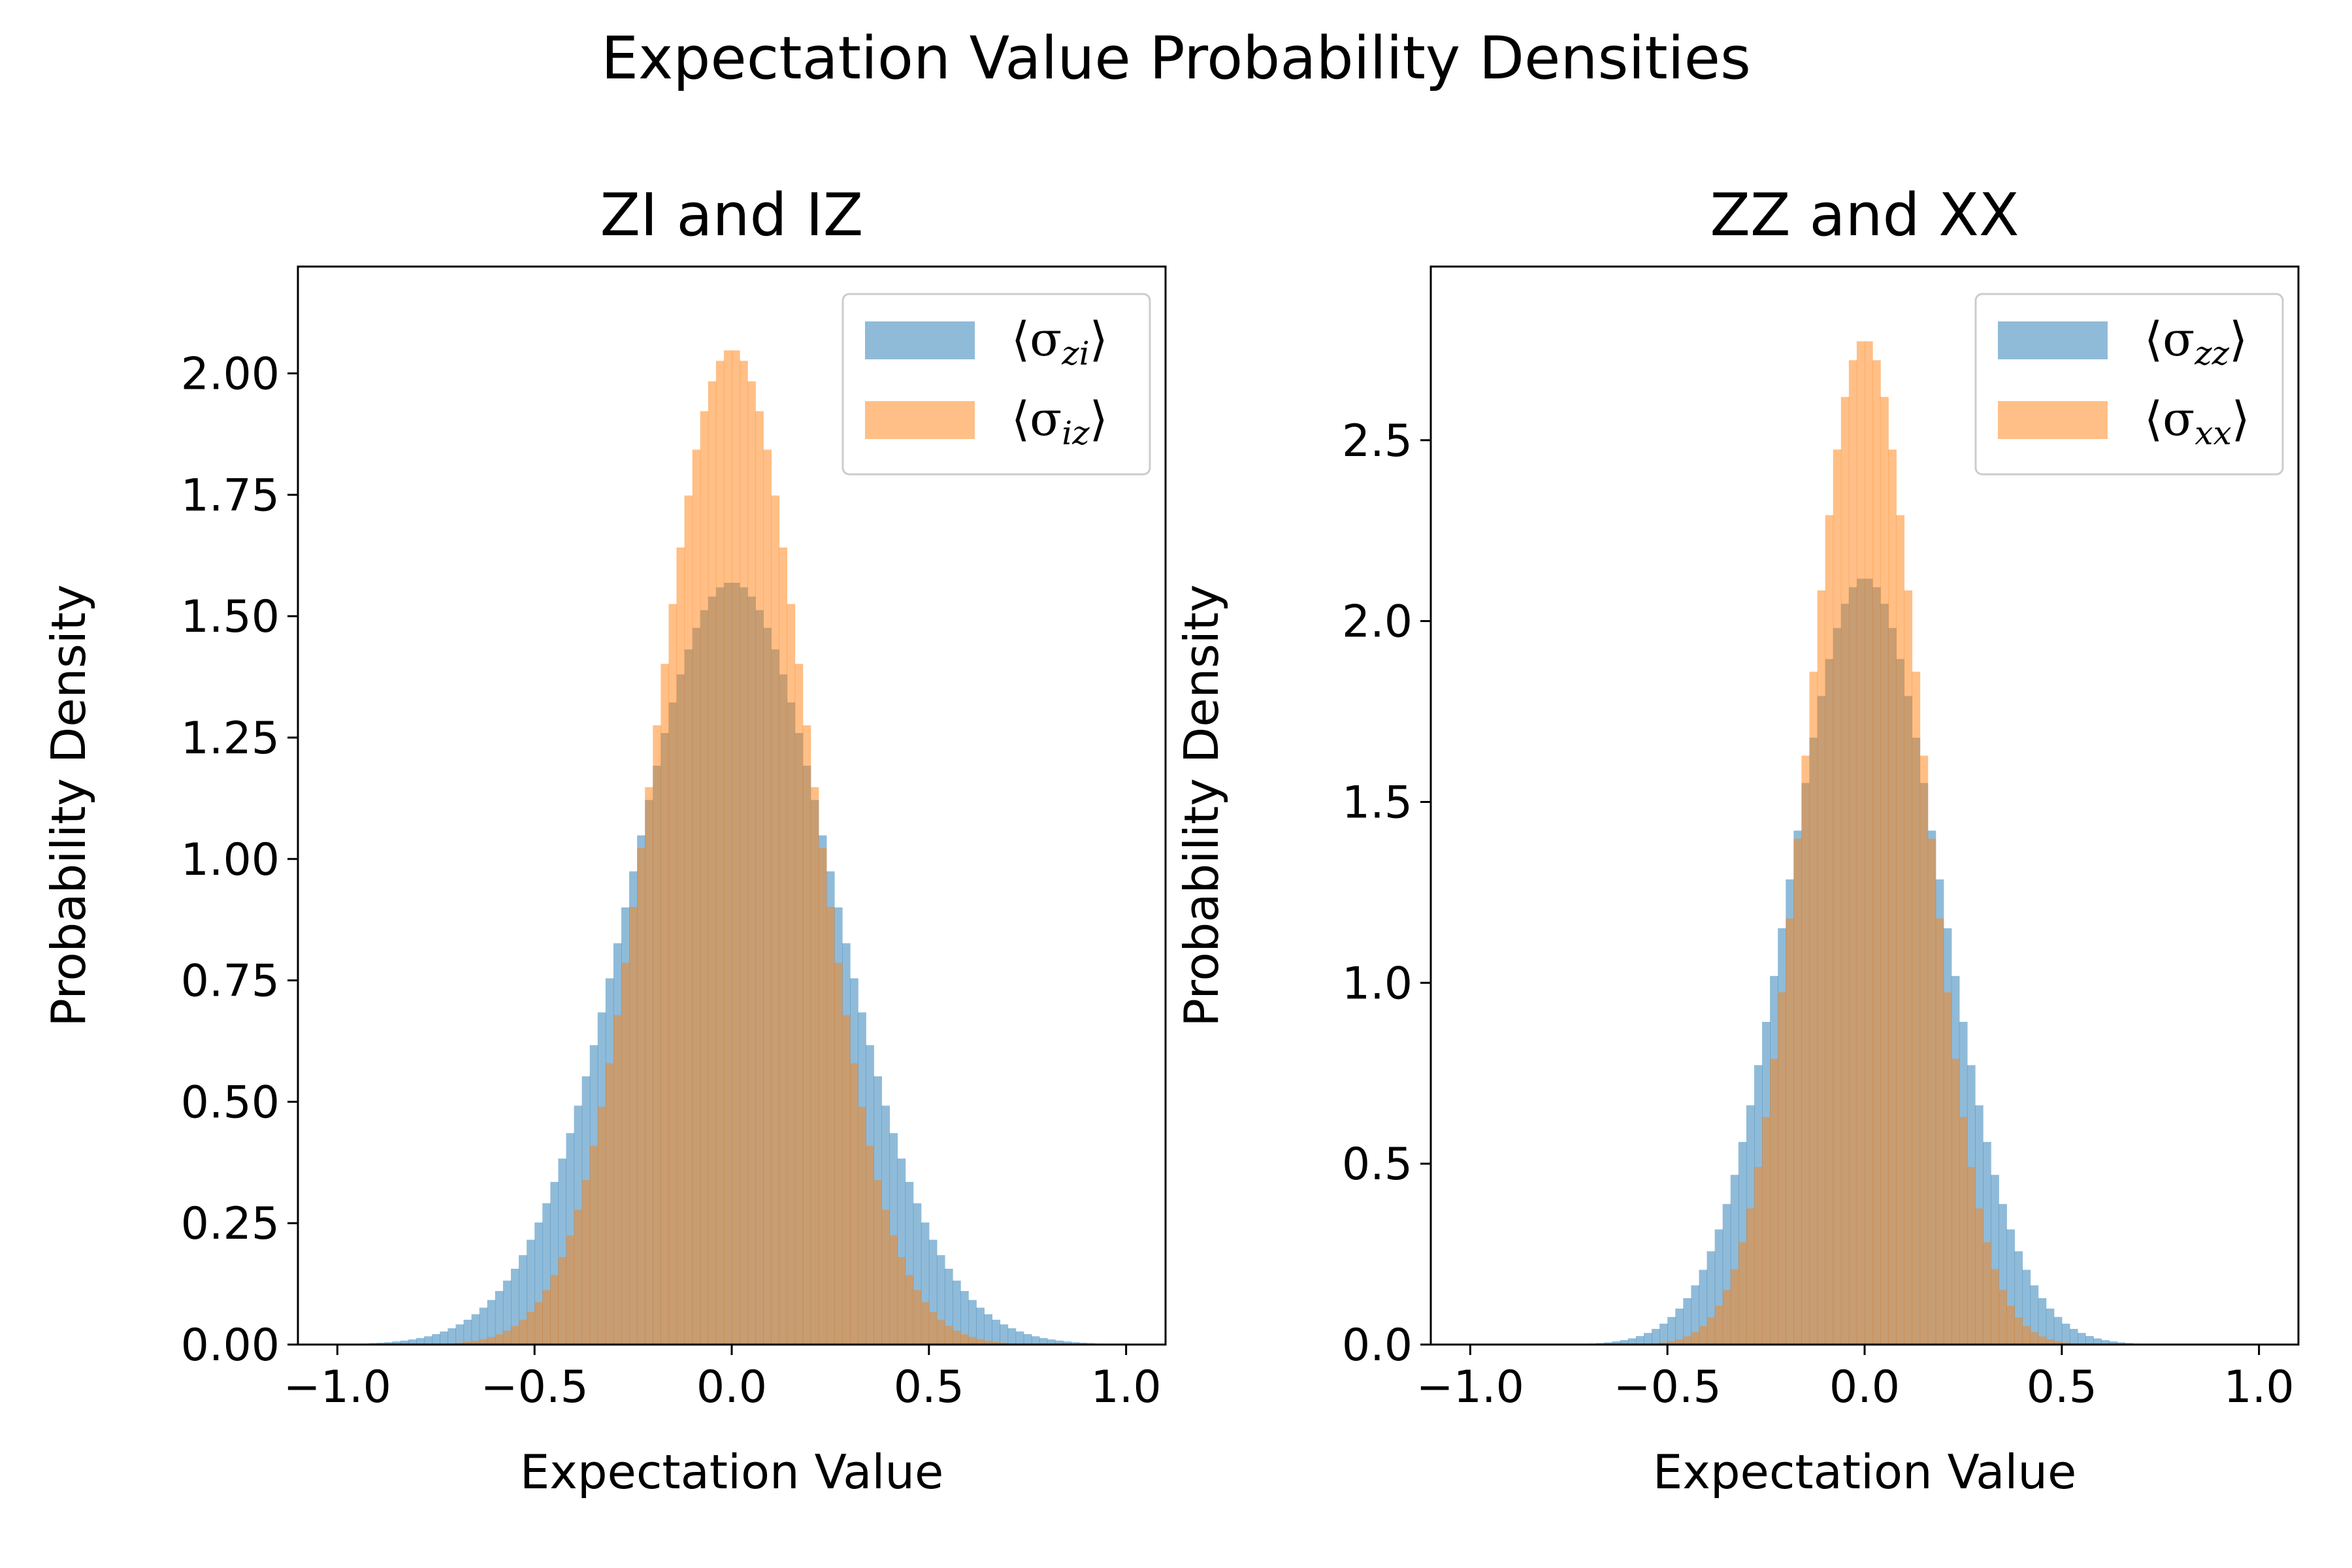  What do you see at coordinates (1864, 215) in the screenshot?
I see `panel-title: ZZ and XX` at bounding box center [1864, 215].